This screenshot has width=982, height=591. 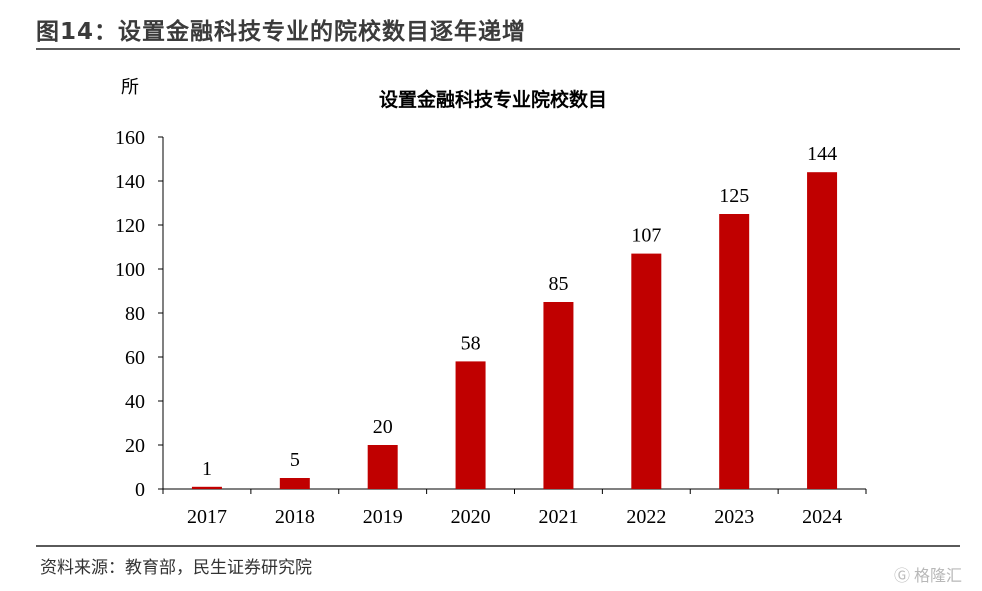 What do you see at coordinates (135, 402) in the screenshot?
I see `y-tick-label: 40` at bounding box center [135, 402].